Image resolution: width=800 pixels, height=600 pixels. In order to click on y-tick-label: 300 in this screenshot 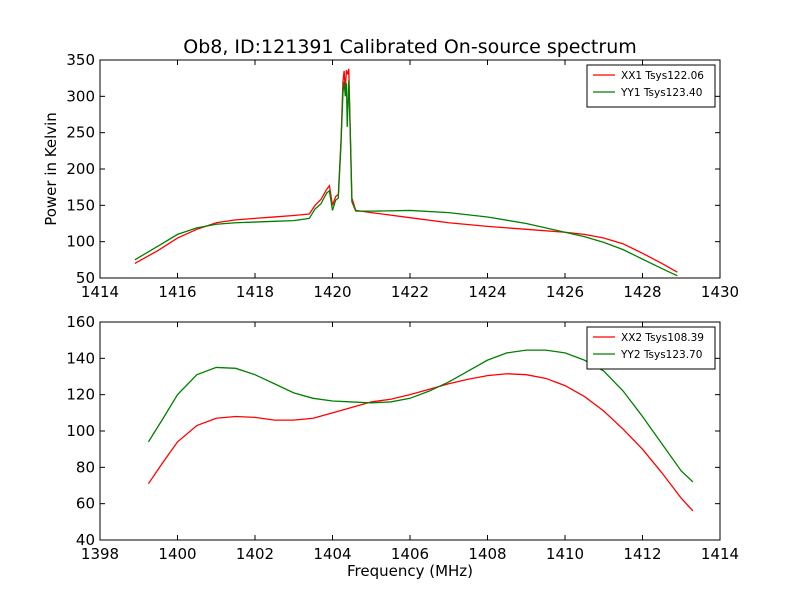, I will do `click(80, 96)`.